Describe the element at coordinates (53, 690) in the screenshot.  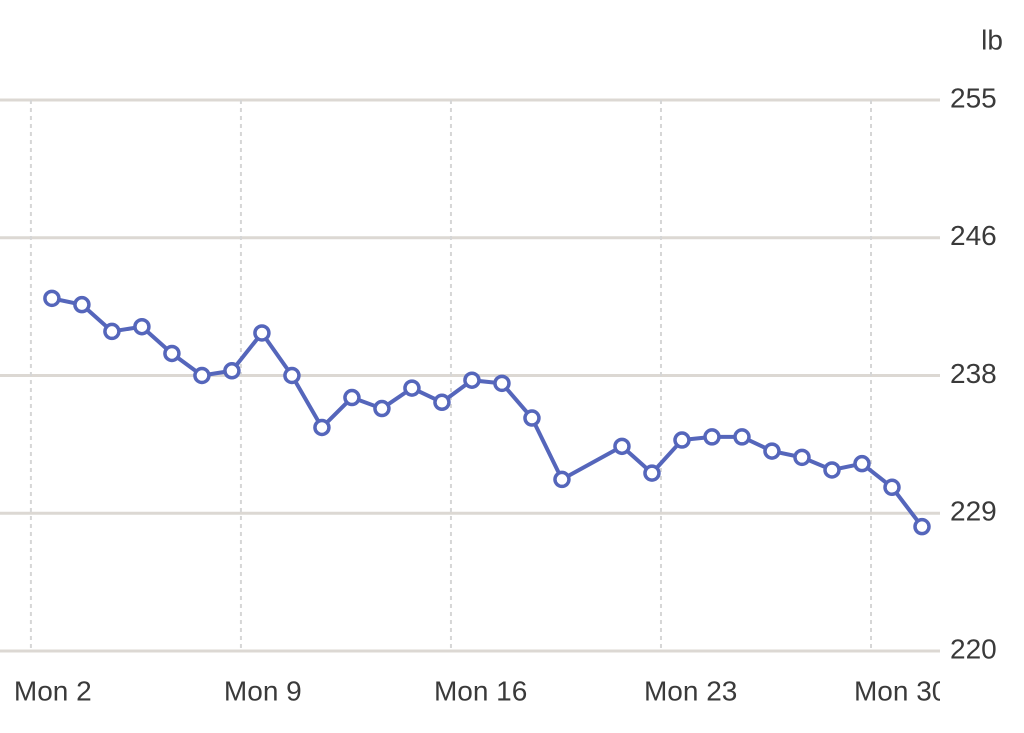
I see `x-tick-label: Mon 2` at that location.